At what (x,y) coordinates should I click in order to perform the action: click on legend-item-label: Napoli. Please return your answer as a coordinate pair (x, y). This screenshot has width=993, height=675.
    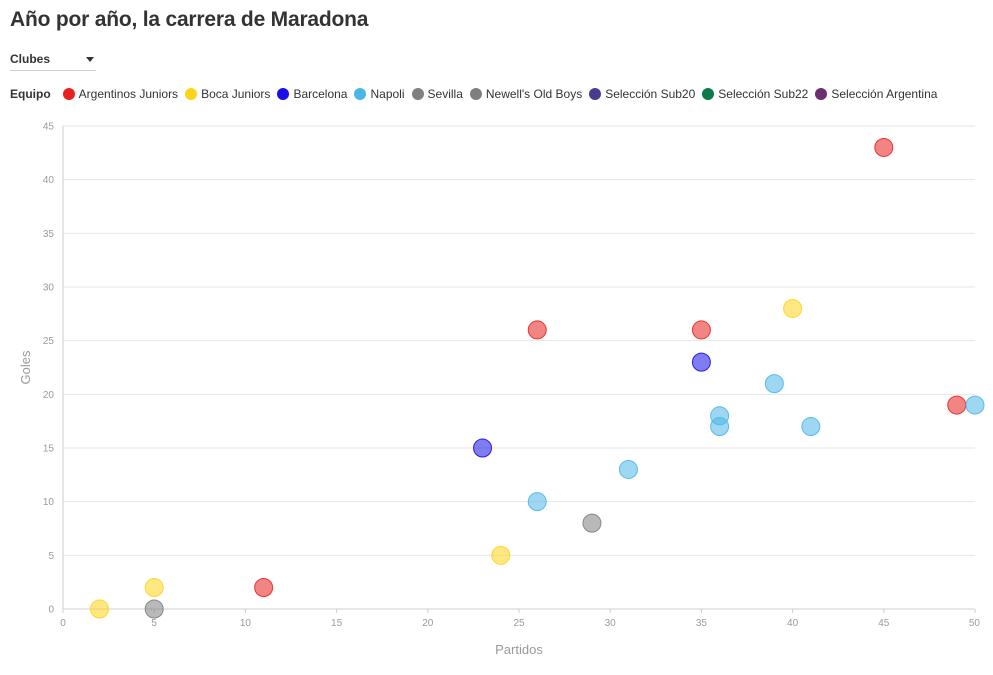
    Looking at the image, I should click on (387, 94).